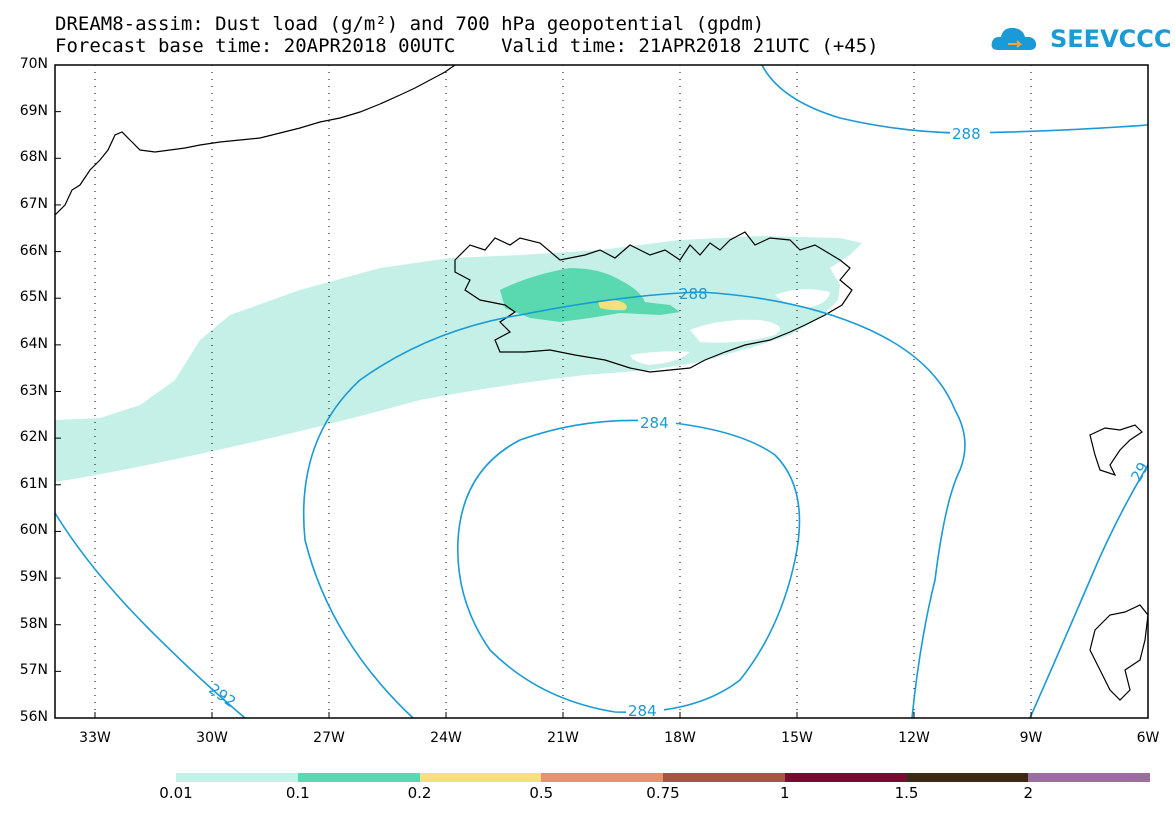 The height and width of the screenshot is (815, 1175). What do you see at coordinates (735, 331) in the screenshot?
I see `dust-area-clear-east` at bounding box center [735, 331].